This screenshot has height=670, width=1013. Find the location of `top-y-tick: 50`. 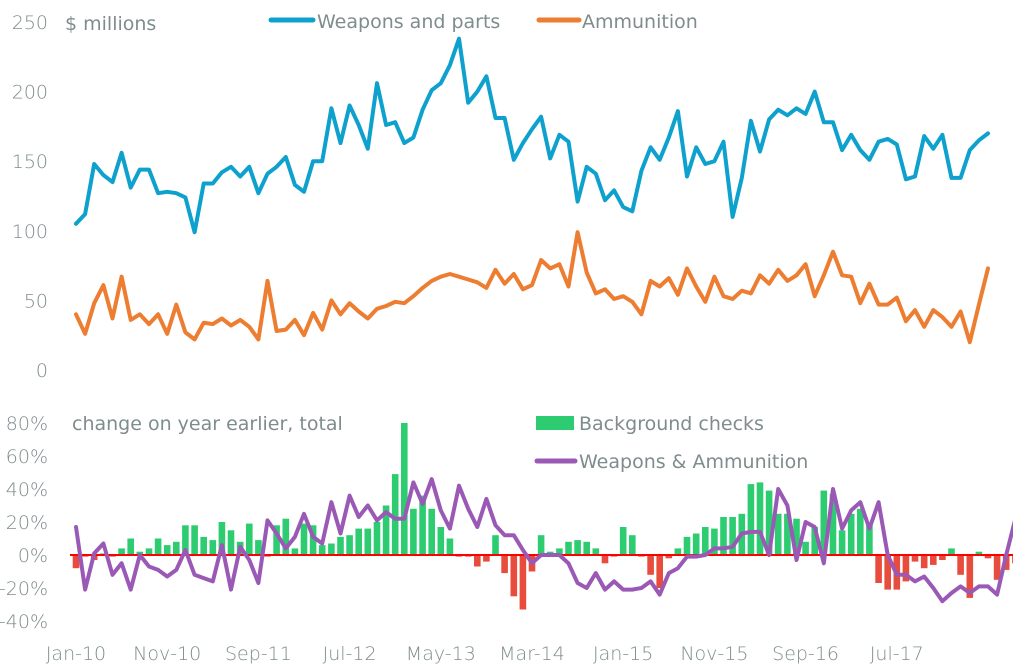

top-y-tick: 50 is located at coordinates (36, 301).